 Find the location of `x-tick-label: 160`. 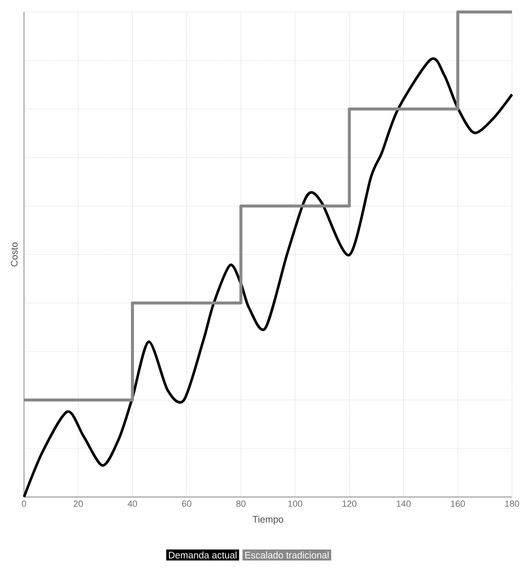

x-tick-label: 160 is located at coordinates (457, 503).